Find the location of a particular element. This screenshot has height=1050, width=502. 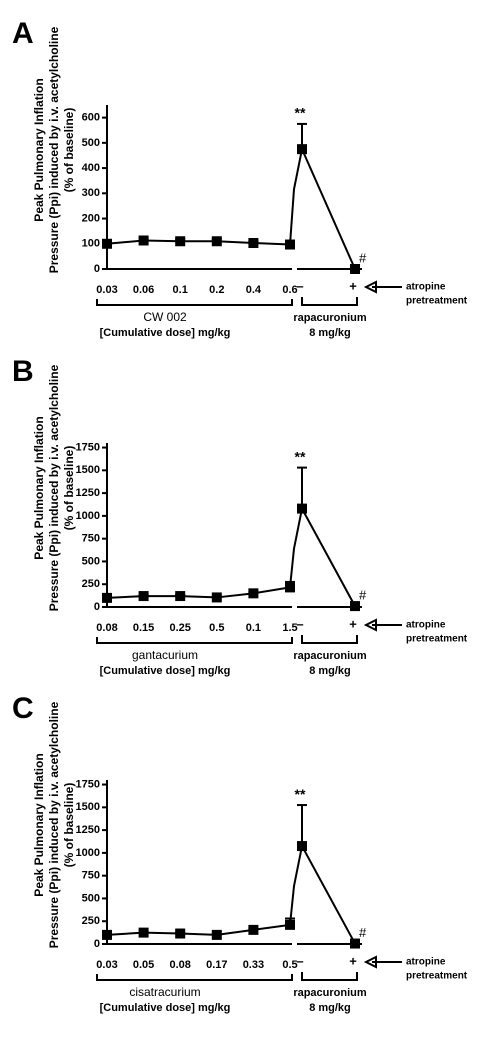

panel-letter: C is located at coordinates (23, 708).